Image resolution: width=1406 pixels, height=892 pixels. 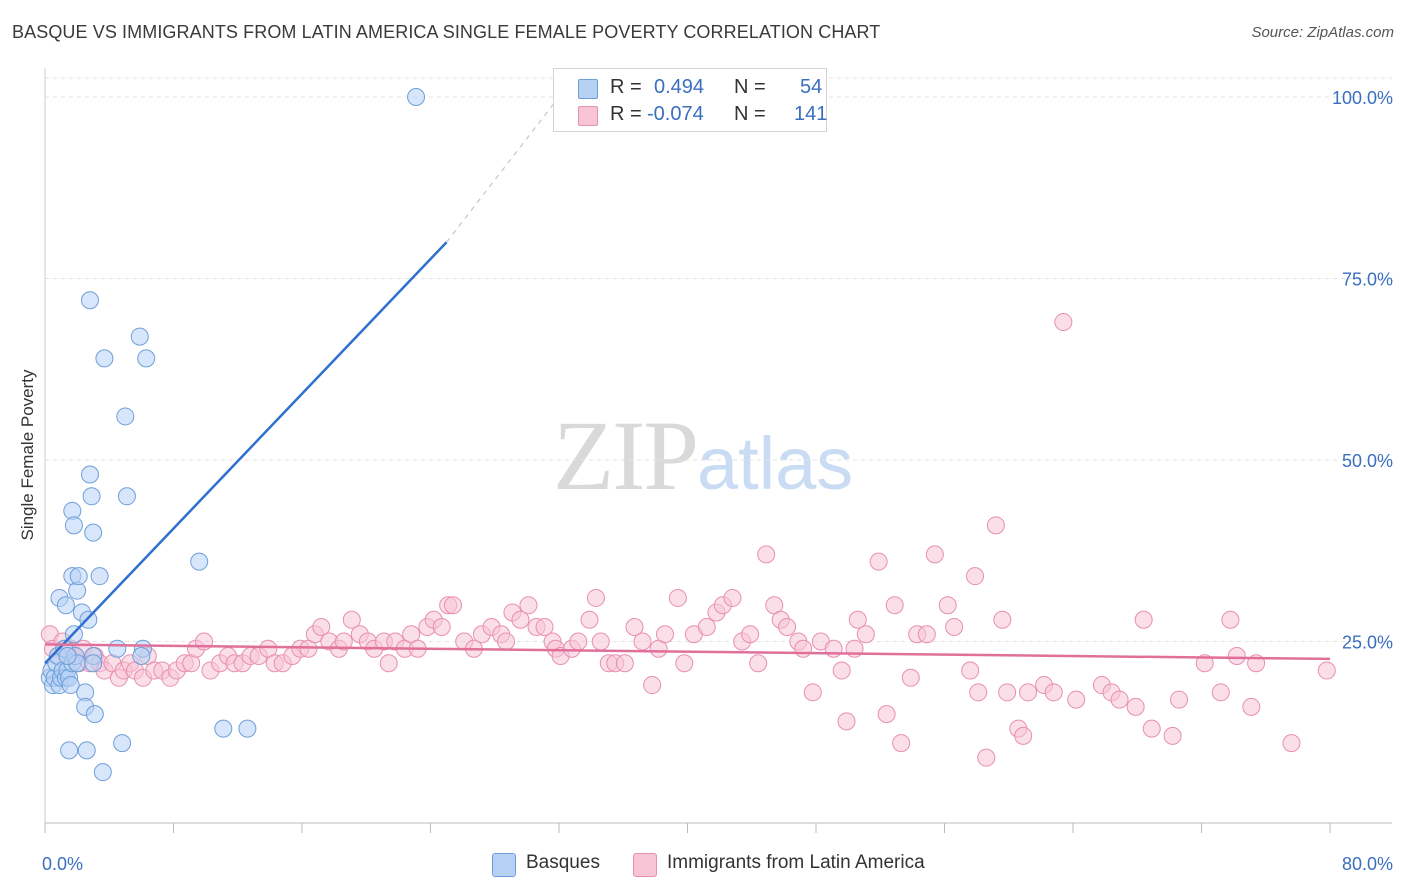 What do you see at coordinates (645, 865) in the screenshot?
I see `bottom-swatch-latin` at bounding box center [645, 865].